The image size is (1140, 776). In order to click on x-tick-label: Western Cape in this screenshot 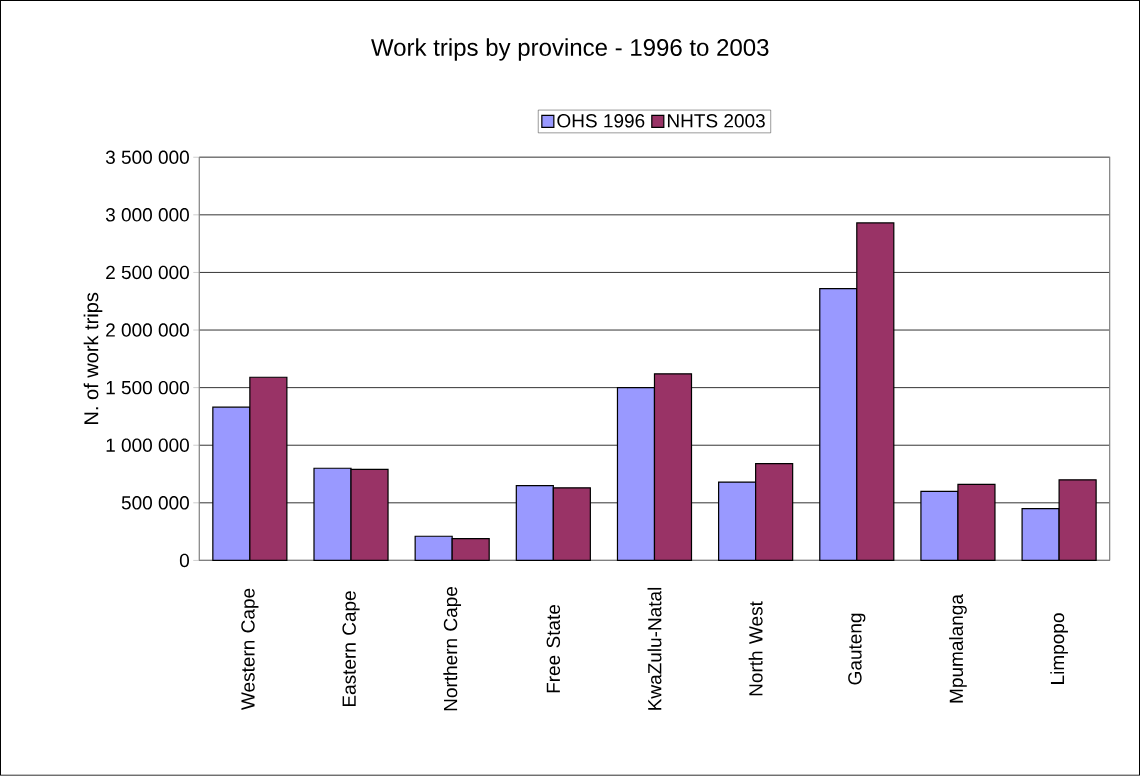, I will do `click(250, 649)`.